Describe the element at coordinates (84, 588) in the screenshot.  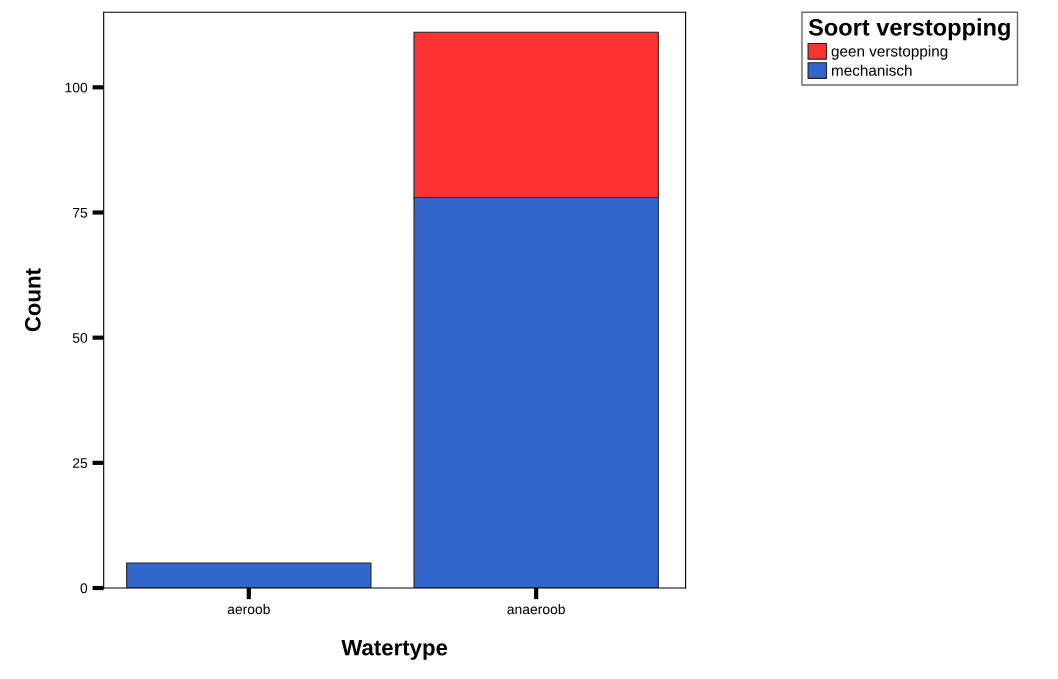
I see `y-tick-label: 0` at that location.